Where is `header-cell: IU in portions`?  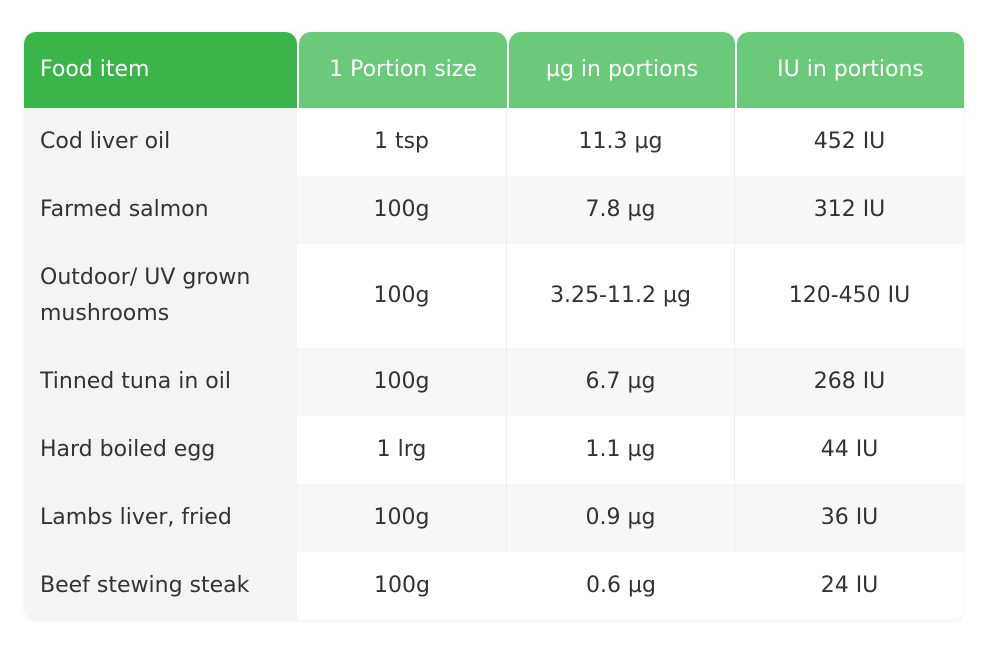
header-cell: IU in portions is located at coordinates (850, 70).